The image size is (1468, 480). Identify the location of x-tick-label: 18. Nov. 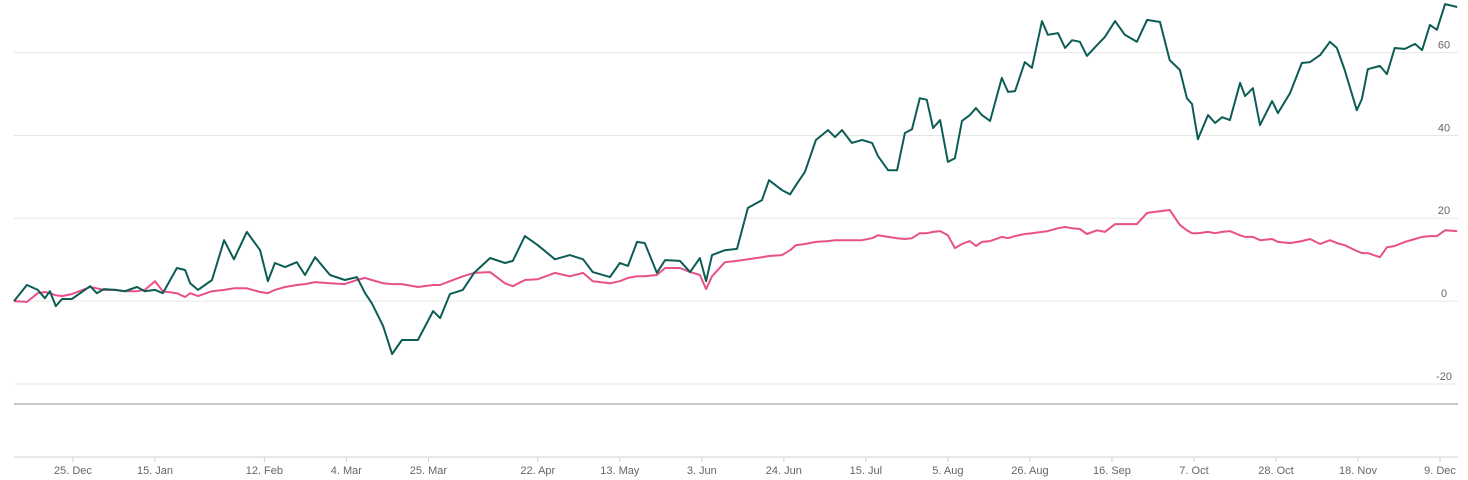
(1358, 471).